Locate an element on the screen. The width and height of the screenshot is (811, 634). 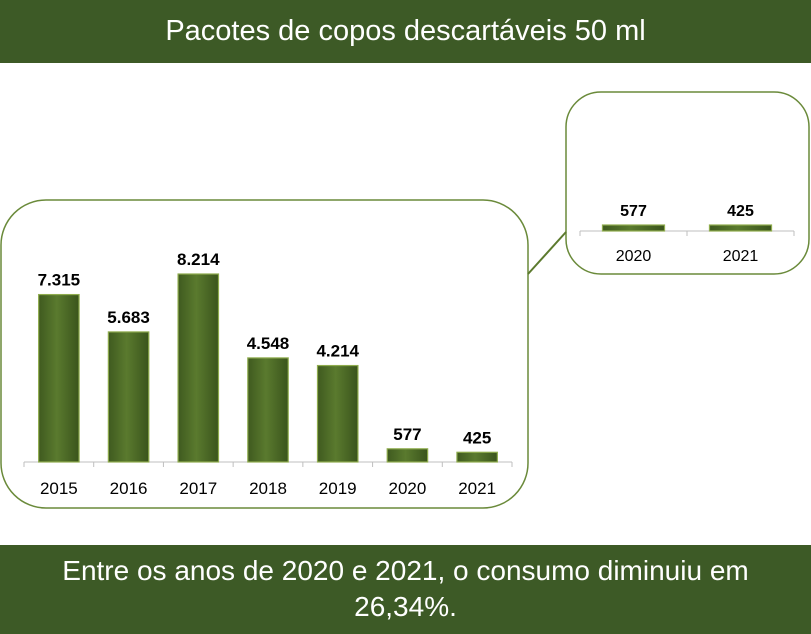
inset-data-label-2020: 577 is located at coordinates (633, 211).